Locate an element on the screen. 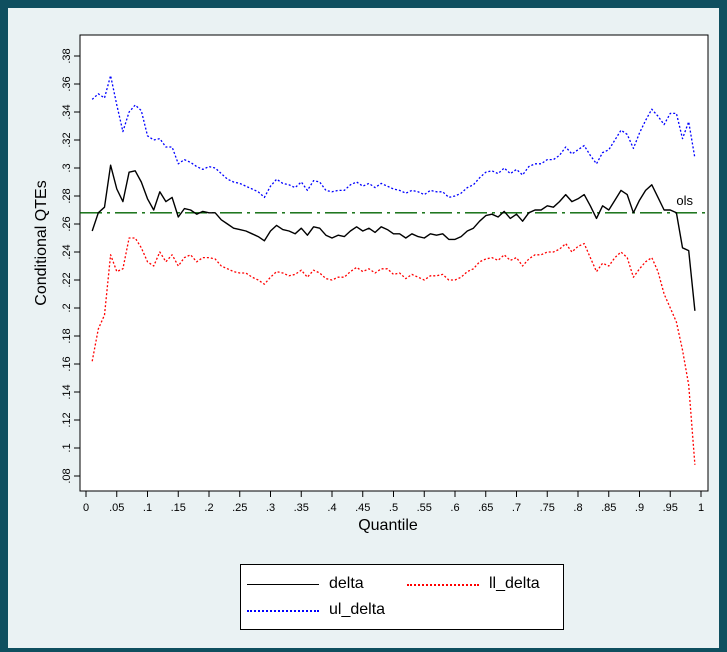  y-axis-label: Conditional QTEs is located at coordinates (41, 242).